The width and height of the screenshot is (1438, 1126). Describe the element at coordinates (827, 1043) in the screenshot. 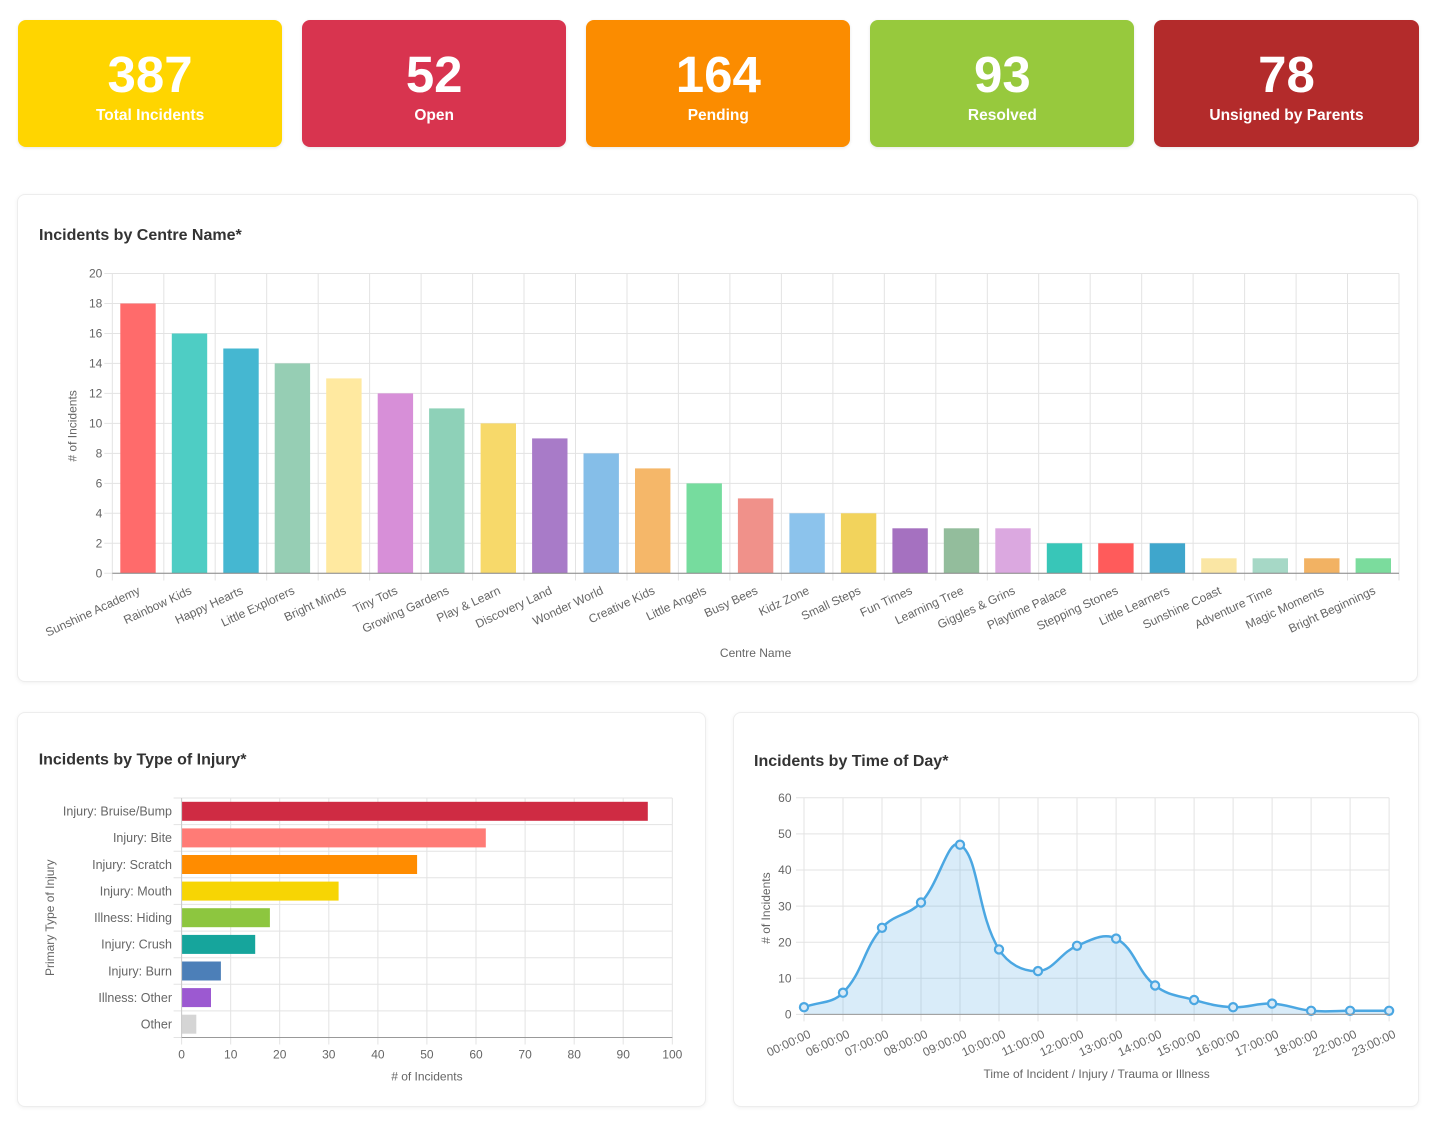

I see `svg-text: 06:00:00` at that location.